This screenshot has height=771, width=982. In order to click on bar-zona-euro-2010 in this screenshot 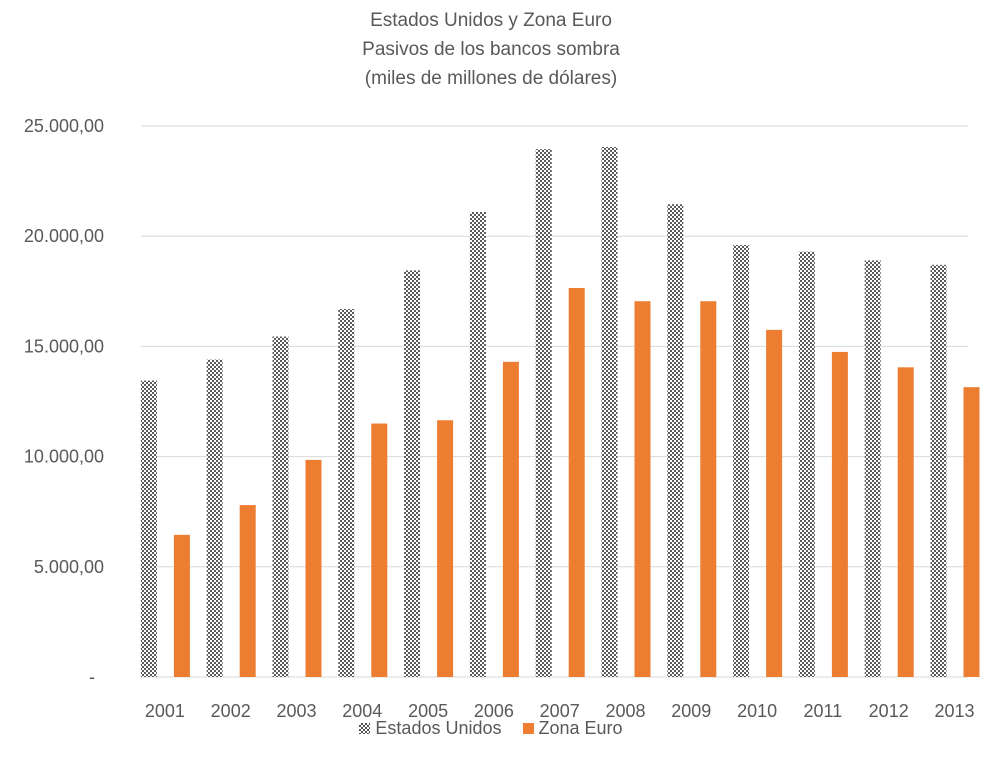, I will do `click(774, 503)`.